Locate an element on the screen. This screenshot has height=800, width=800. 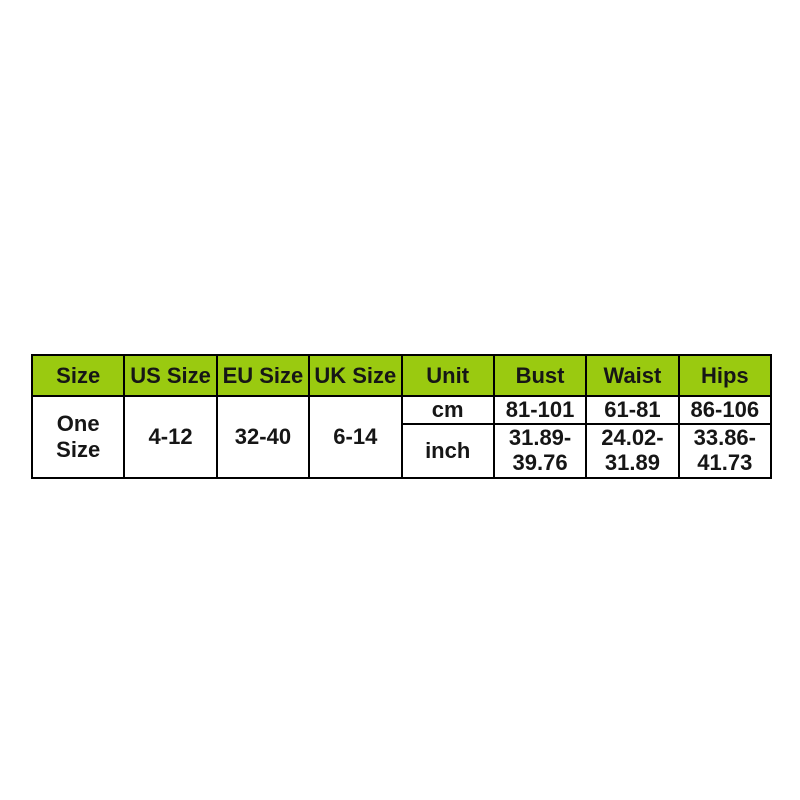
header-uk-size: UK Size is located at coordinates (355, 375).